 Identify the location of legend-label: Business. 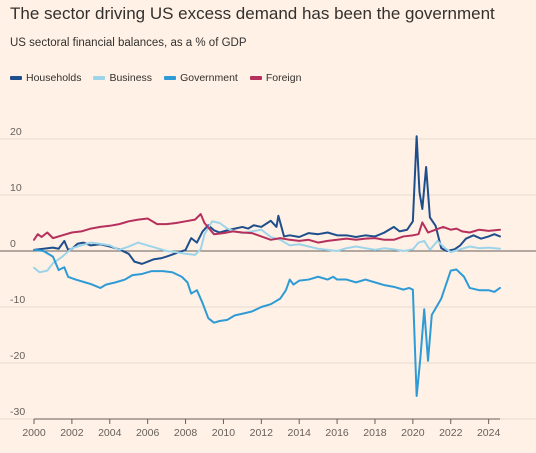
(131, 78).